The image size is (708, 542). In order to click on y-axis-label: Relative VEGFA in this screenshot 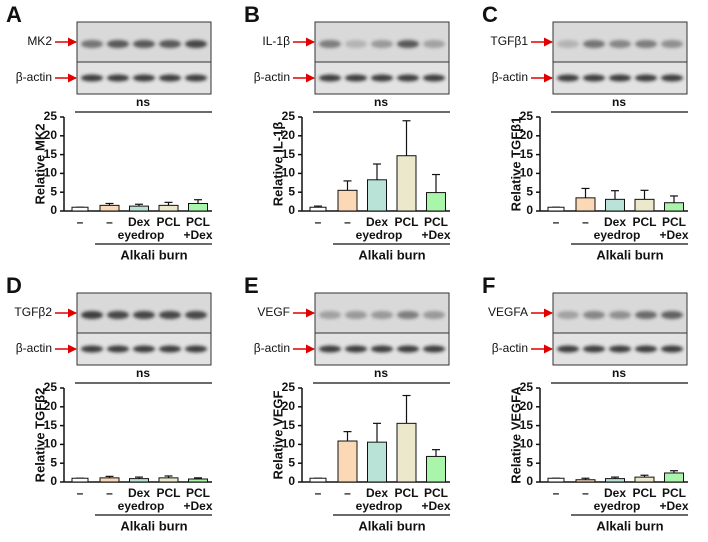, I will do `click(515, 435)`.